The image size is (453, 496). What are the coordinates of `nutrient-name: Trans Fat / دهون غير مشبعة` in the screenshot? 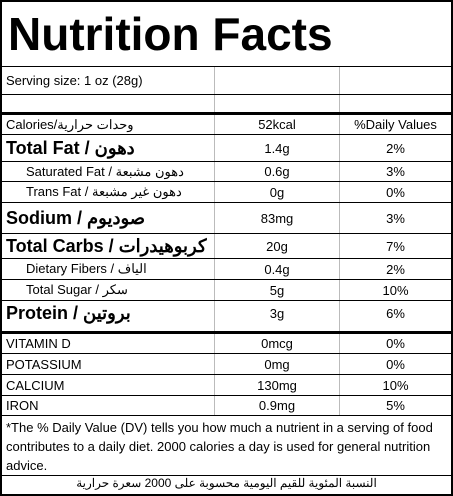 It's located at (108, 192).